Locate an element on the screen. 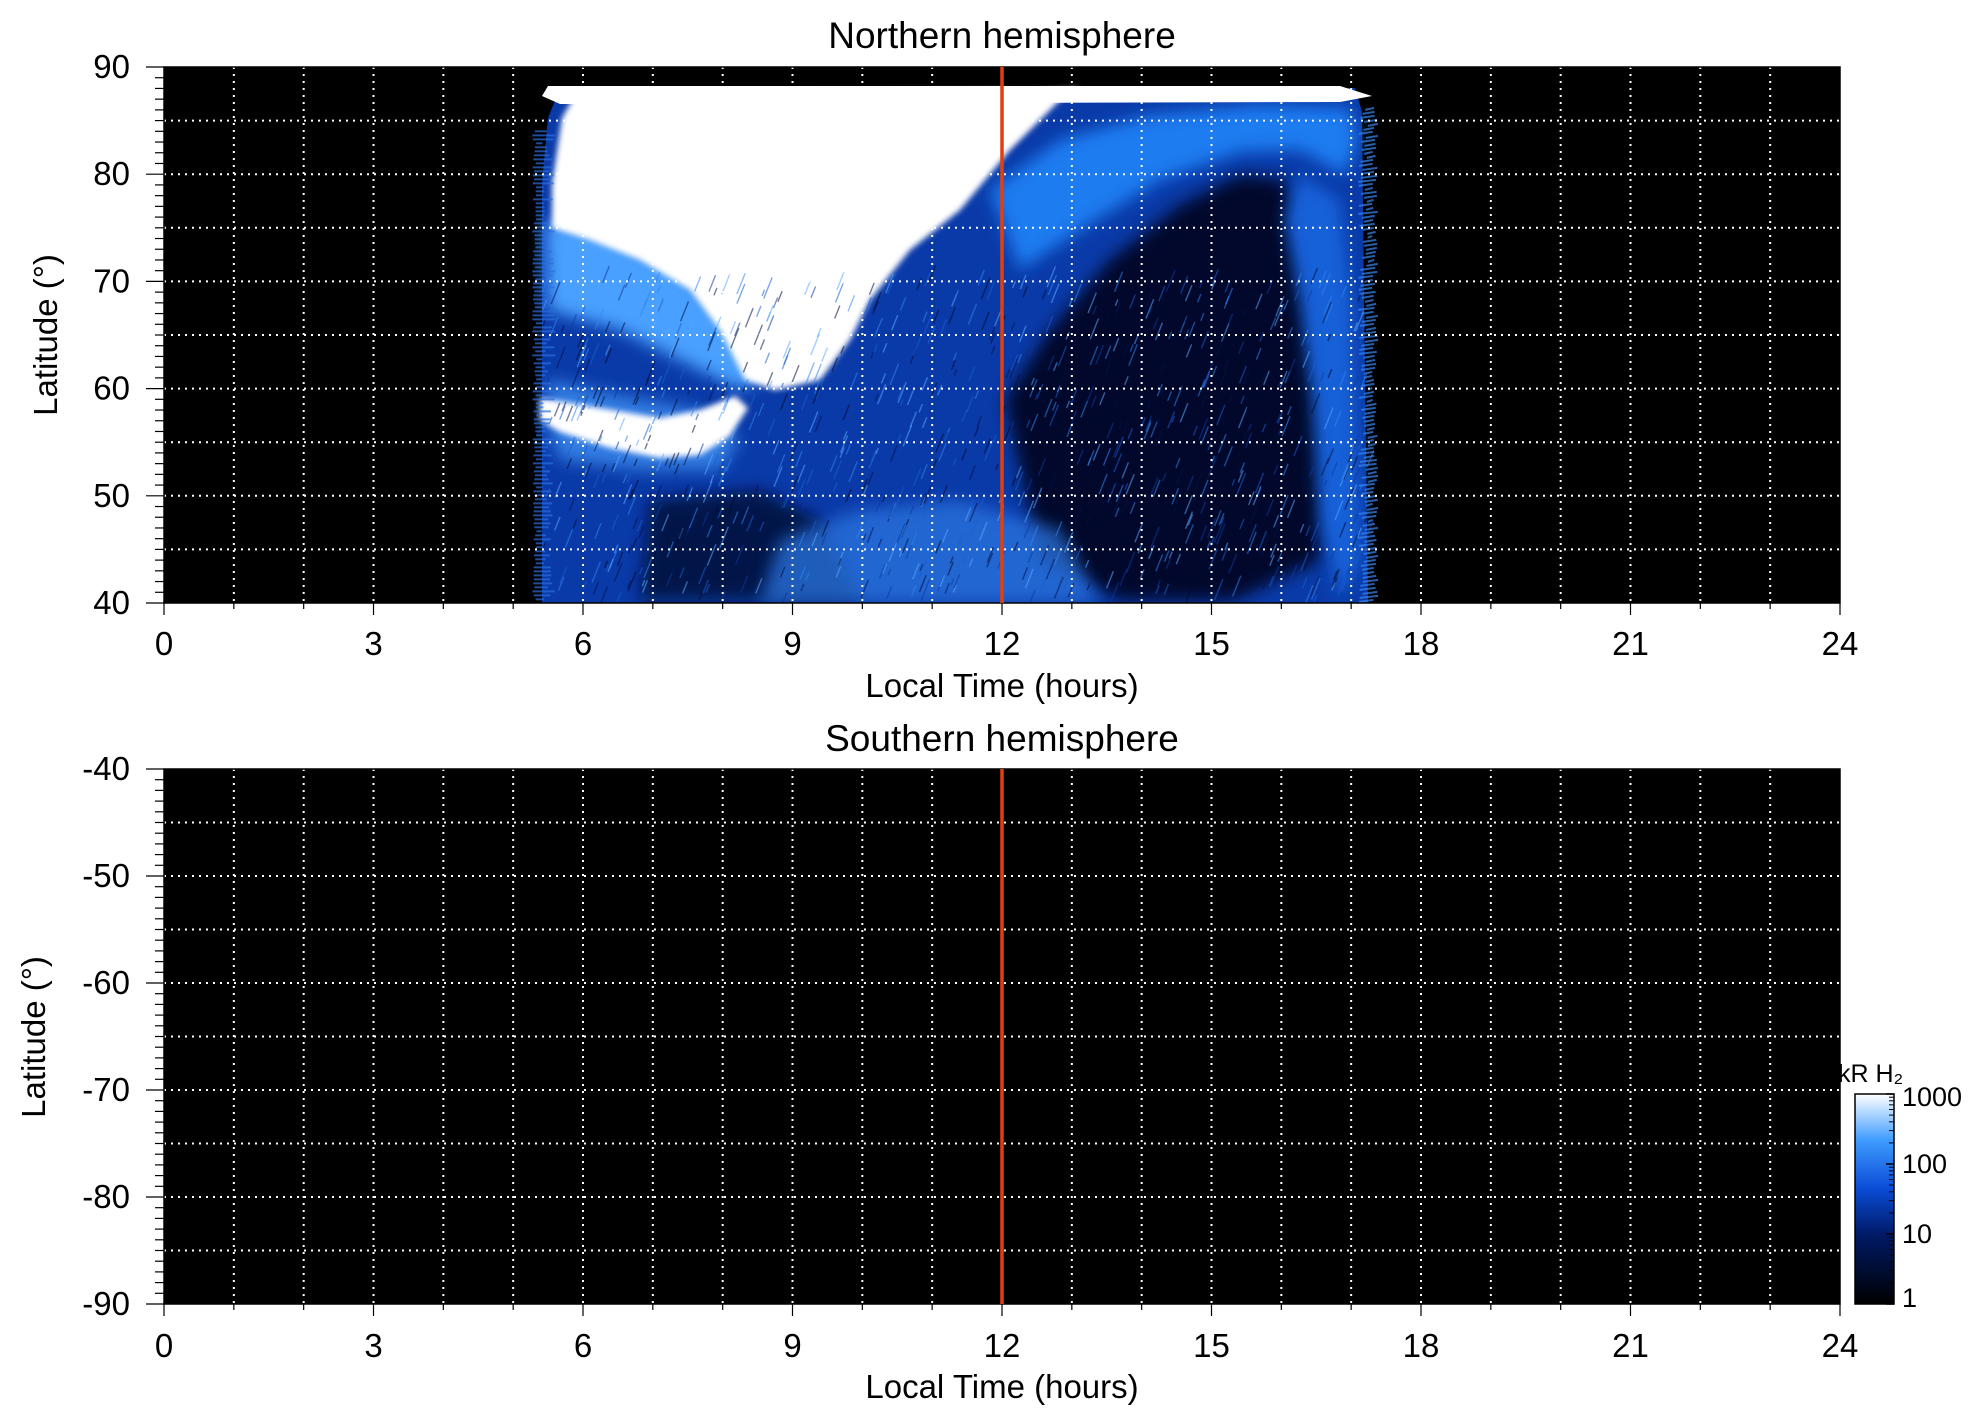 The height and width of the screenshot is (1423, 1983). north-x-tick-label: 21 is located at coordinates (1630, 643).